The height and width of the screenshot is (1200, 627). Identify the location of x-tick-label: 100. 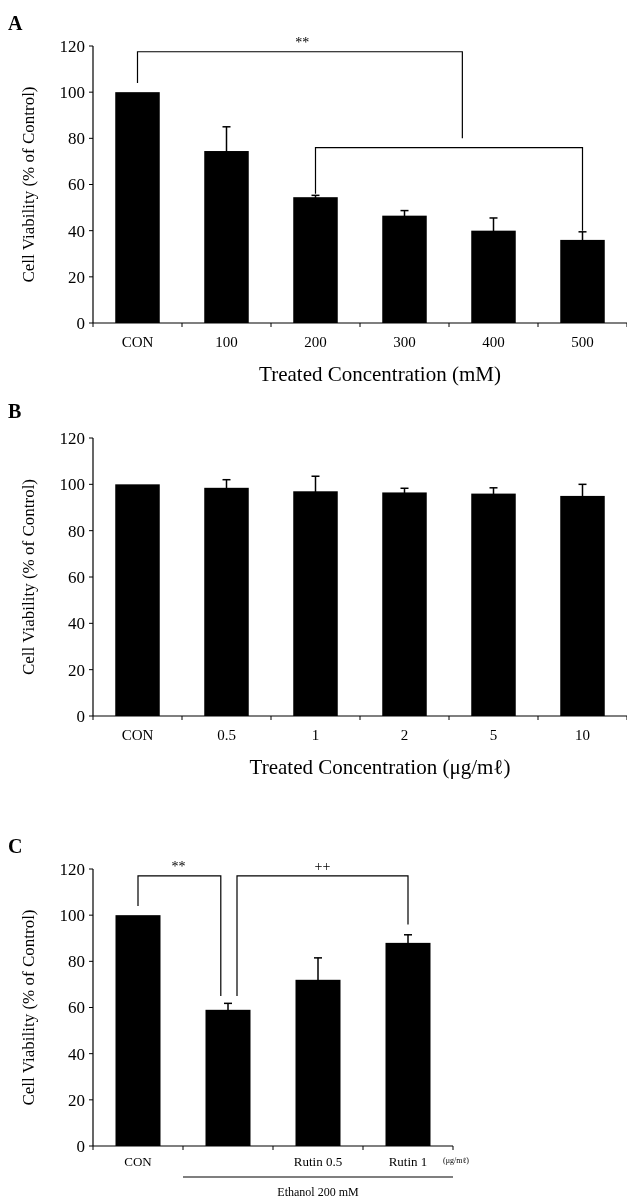
(226, 342).